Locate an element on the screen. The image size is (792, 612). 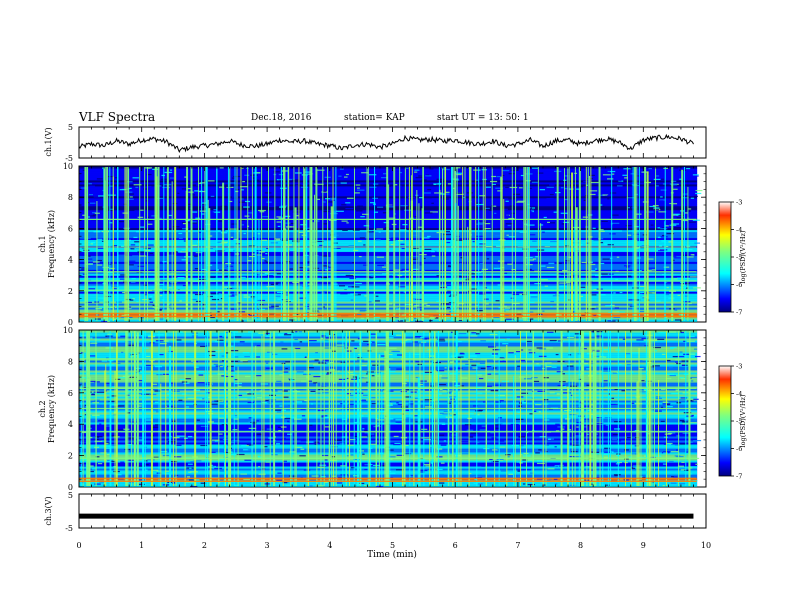
ch1-x-ticks is located at coordinates (392, 142).